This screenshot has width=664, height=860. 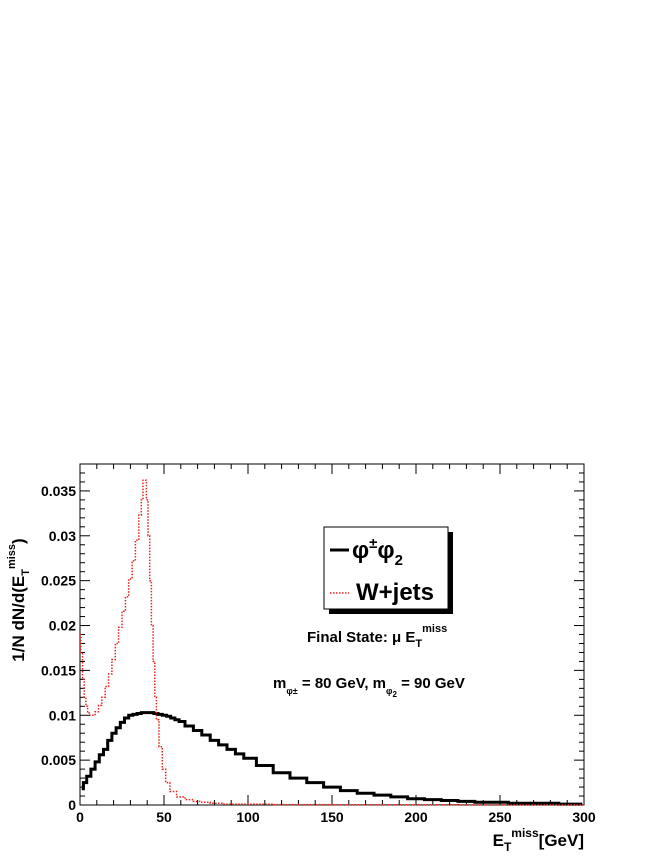 What do you see at coordinates (248, 817) in the screenshot?
I see `x-tick-label: 100` at bounding box center [248, 817].